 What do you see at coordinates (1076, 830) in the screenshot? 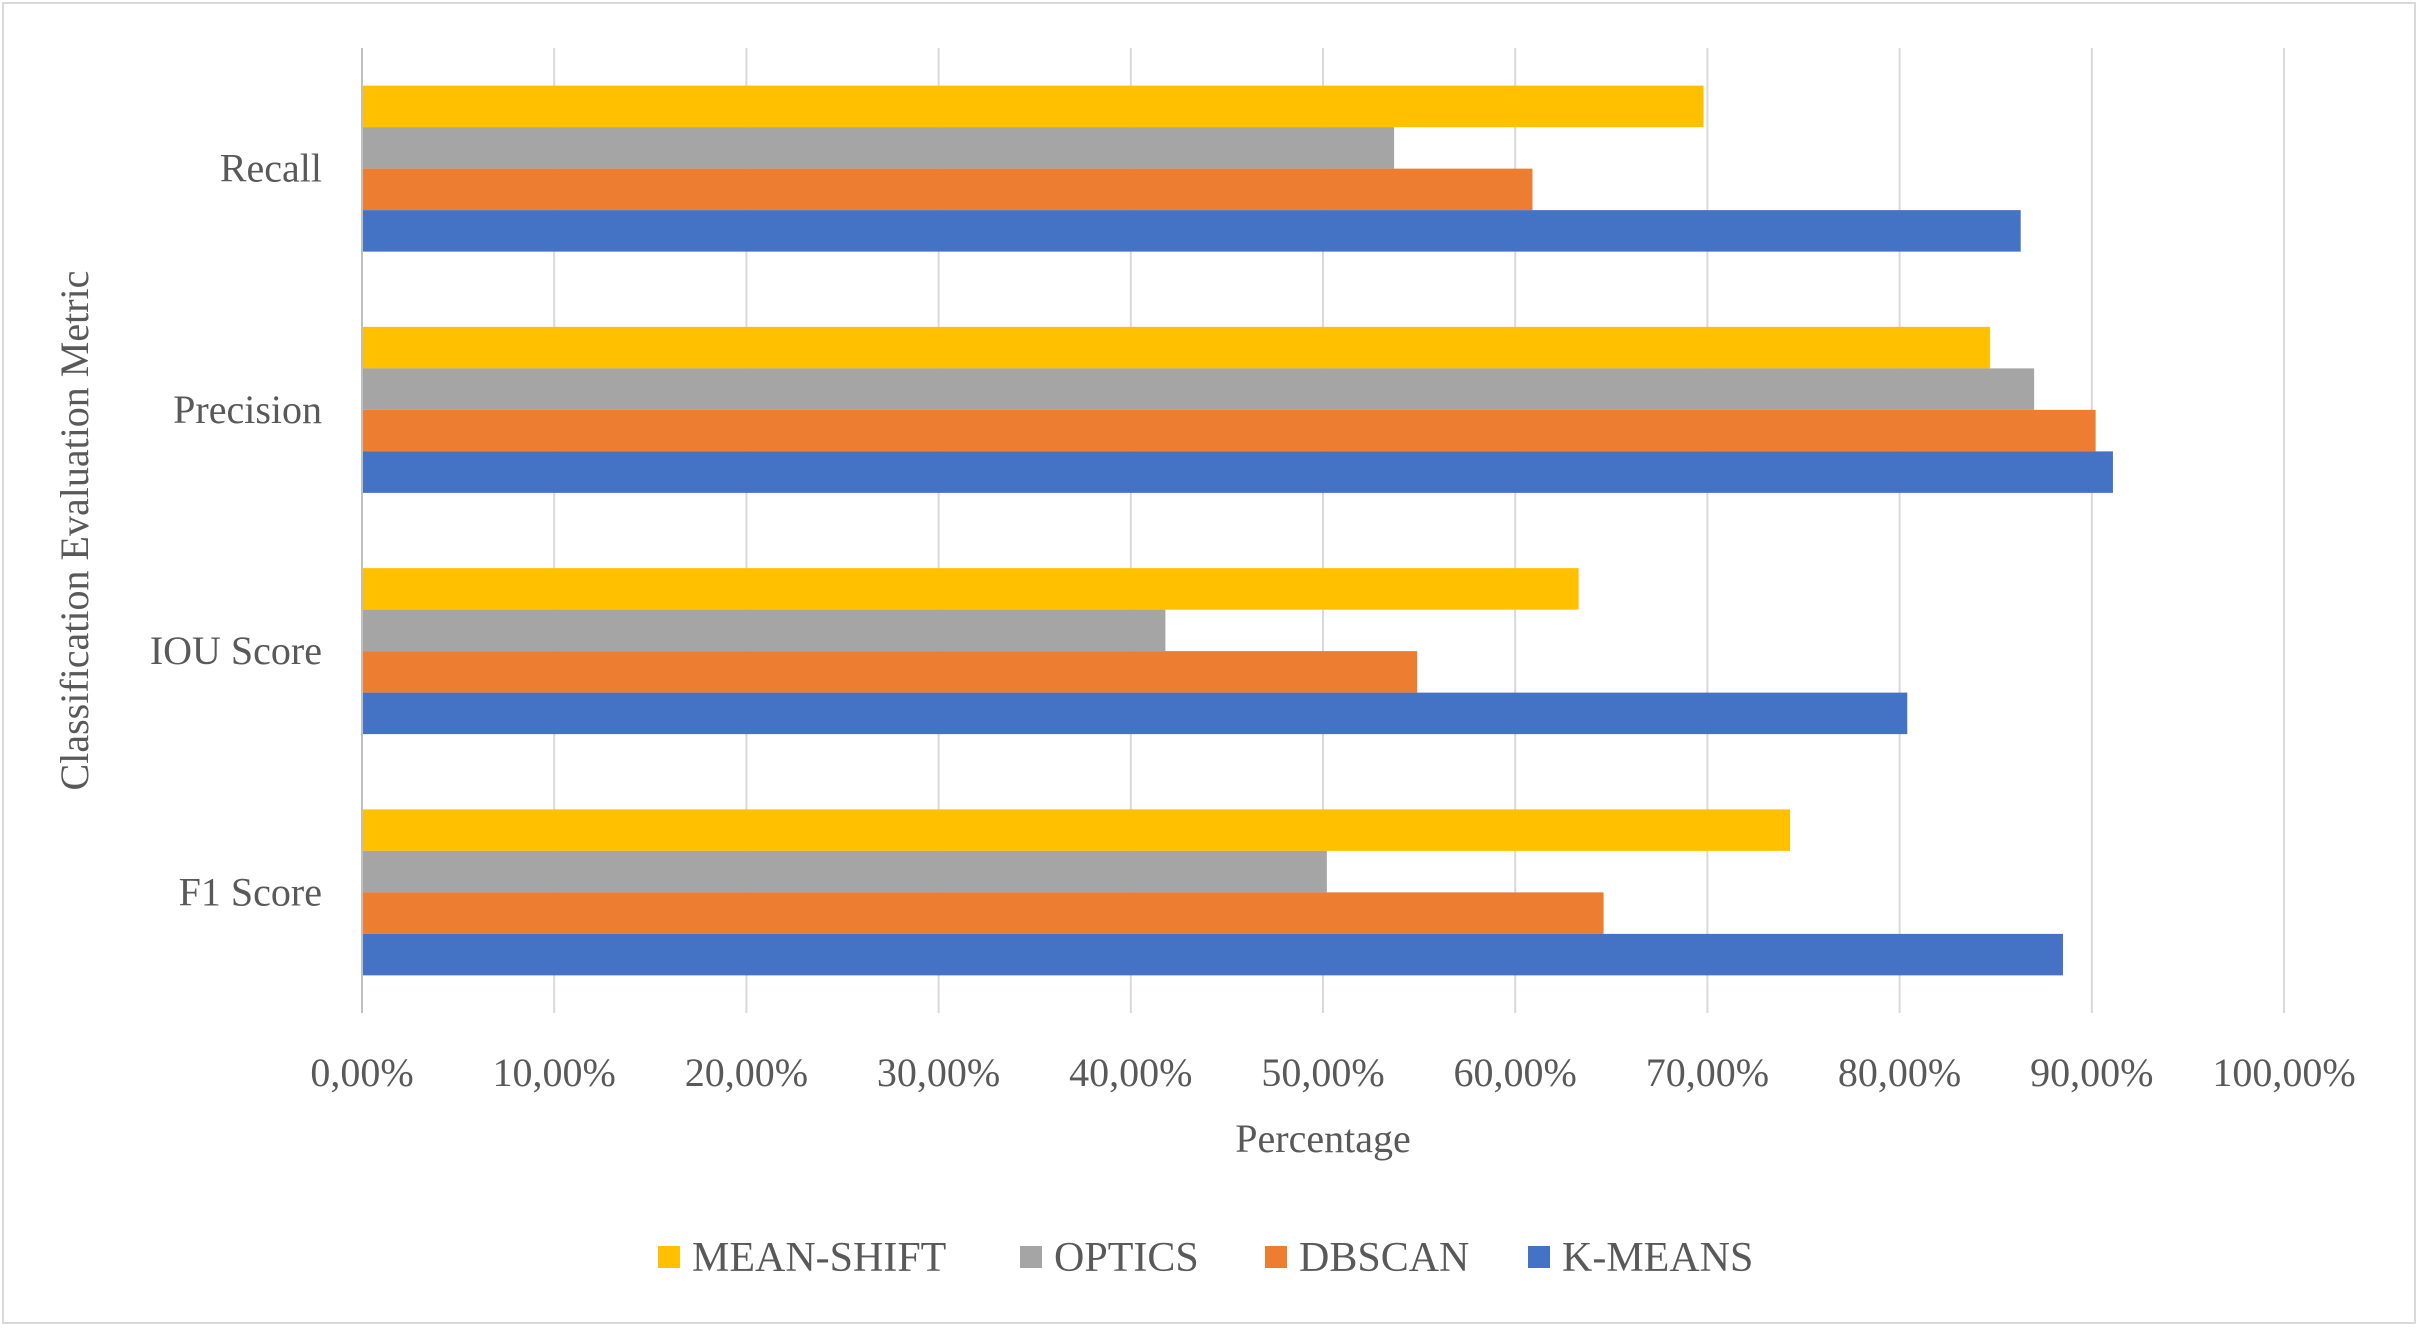
I see `bar-mean-shift-f1-score` at bounding box center [1076, 830].